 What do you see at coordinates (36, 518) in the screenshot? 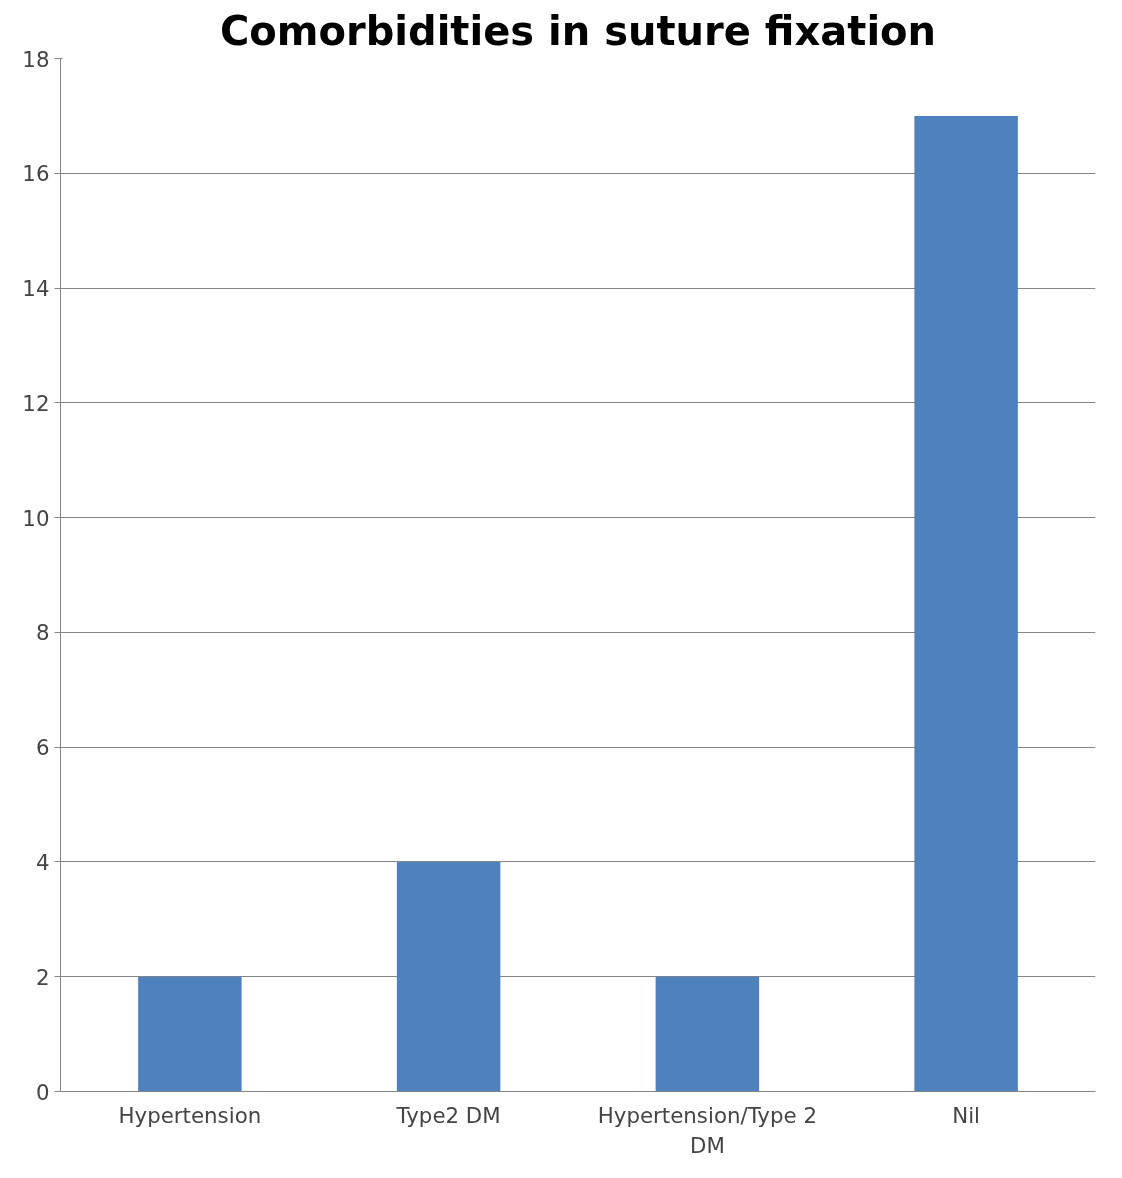
I see `y-tick-label: 10` at bounding box center [36, 518].